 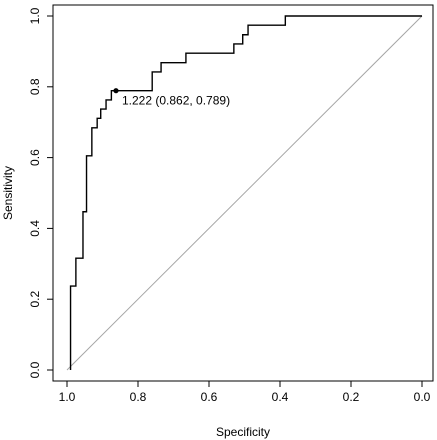 I want to click on y-tick-label: 0.6, so click(x=35, y=157).